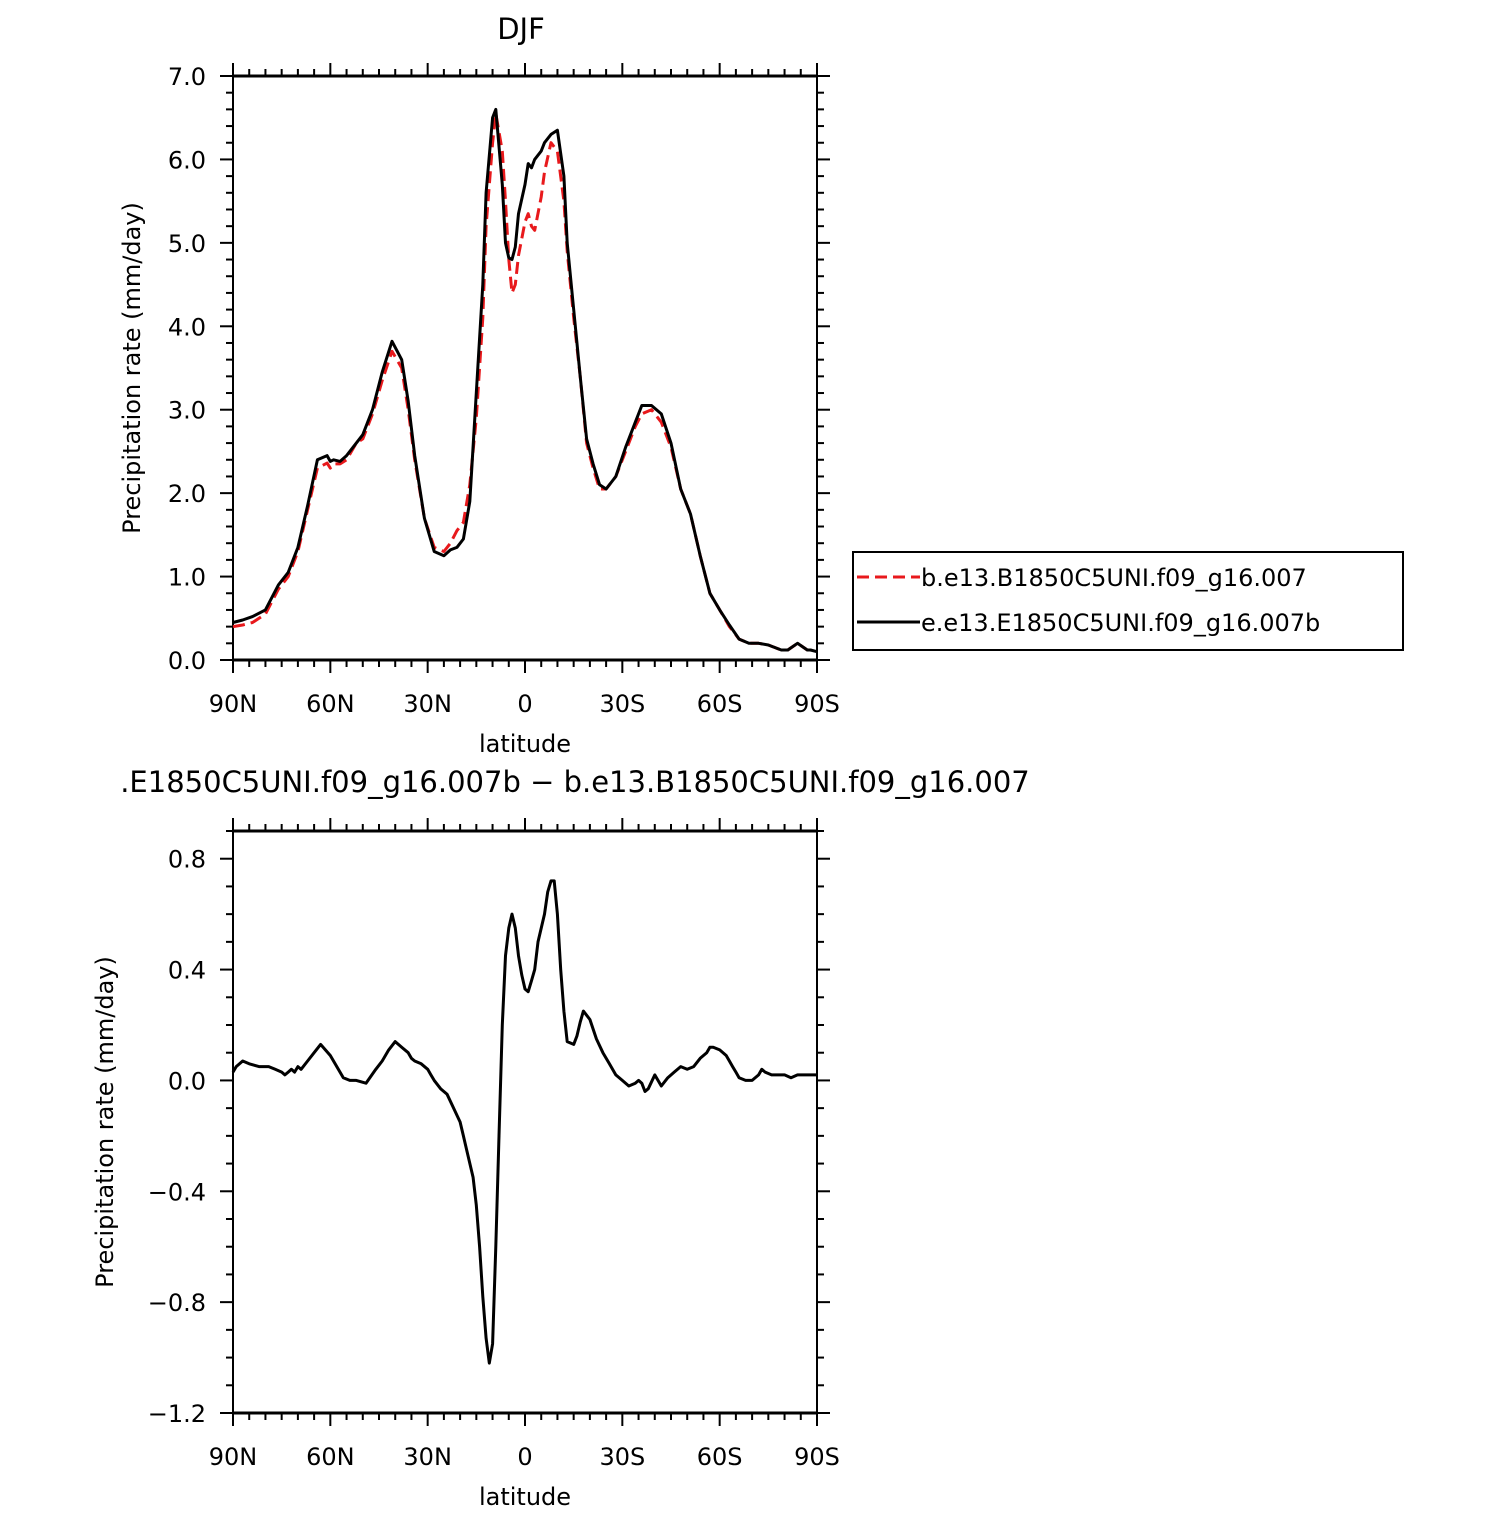  What do you see at coordinates (187, 578) in the screenshot?
I see `y-tick-label: 1.0` at bounding box center [187, 578].